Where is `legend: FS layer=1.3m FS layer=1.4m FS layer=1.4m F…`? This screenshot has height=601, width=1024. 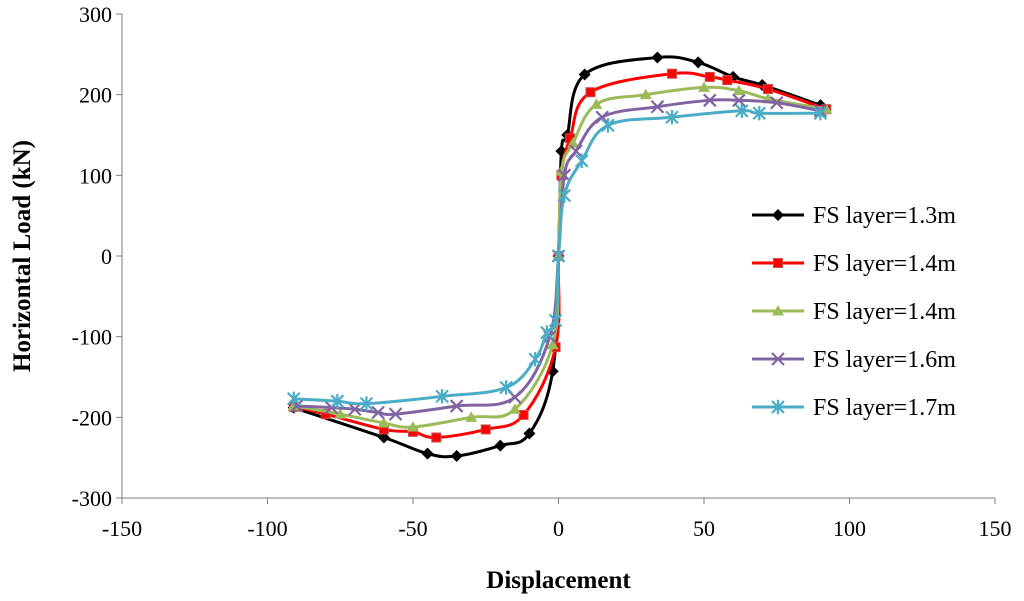 legend: FS layer=1.3m FS layer=1.4m FS layer=1.4m F… is located at coordinates (854, 312).